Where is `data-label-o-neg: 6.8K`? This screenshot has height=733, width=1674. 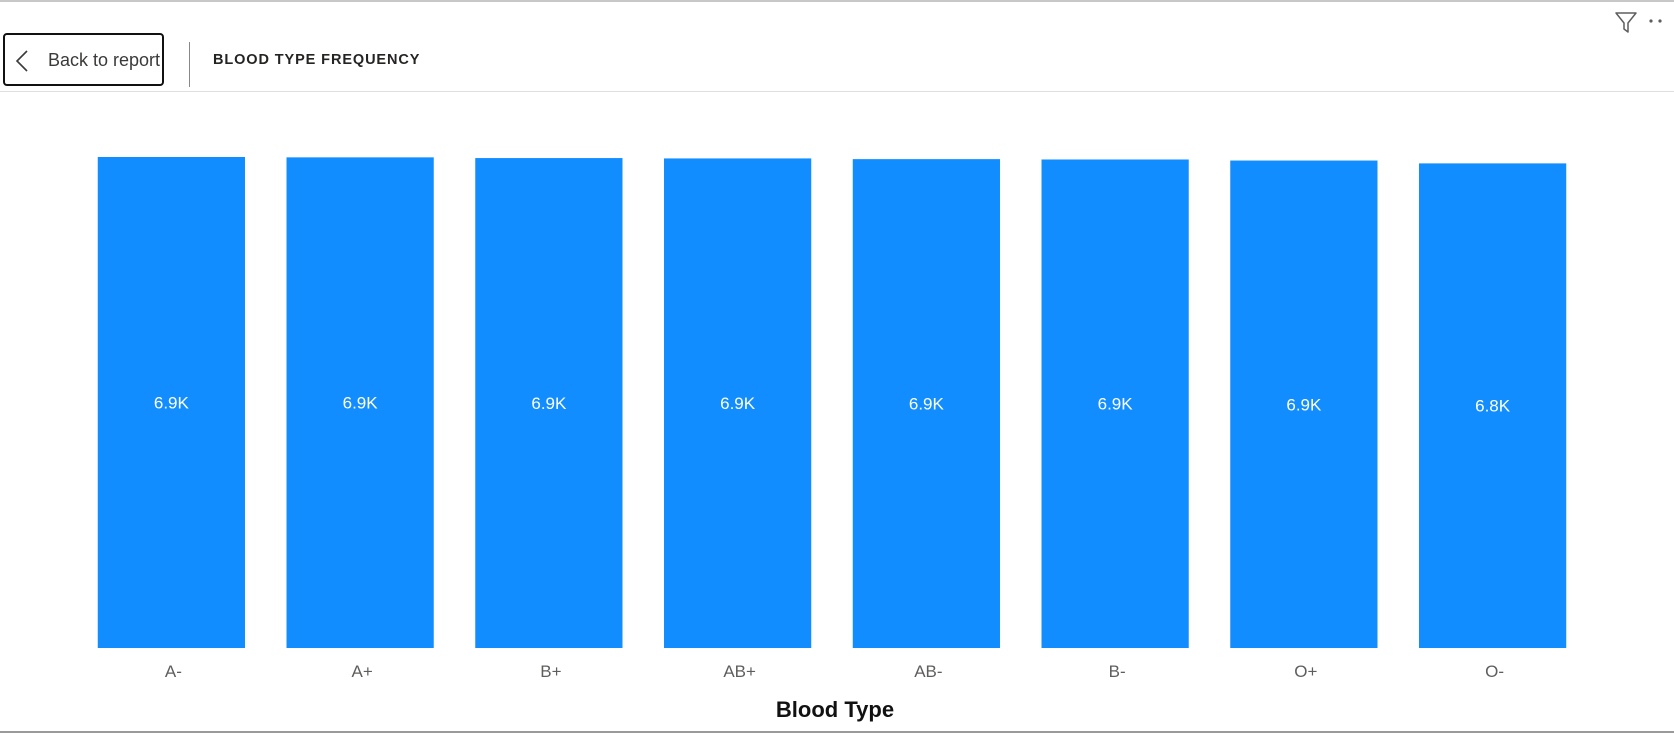
data-label-o-neg: 6.8K is located at coordinates (1493, 406).